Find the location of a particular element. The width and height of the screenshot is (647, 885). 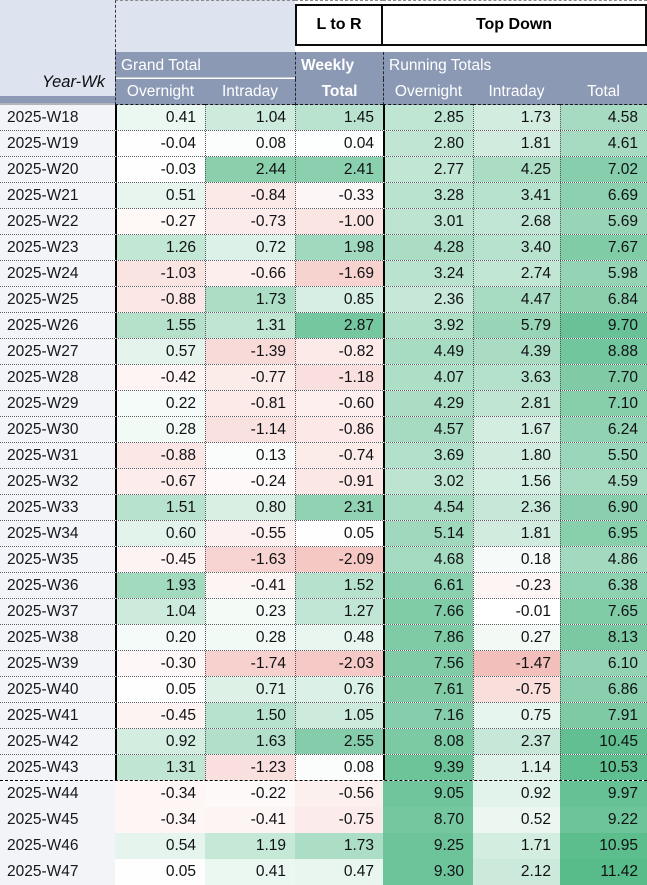

value-cell: -0.55 is located at coordinates (250, 533).